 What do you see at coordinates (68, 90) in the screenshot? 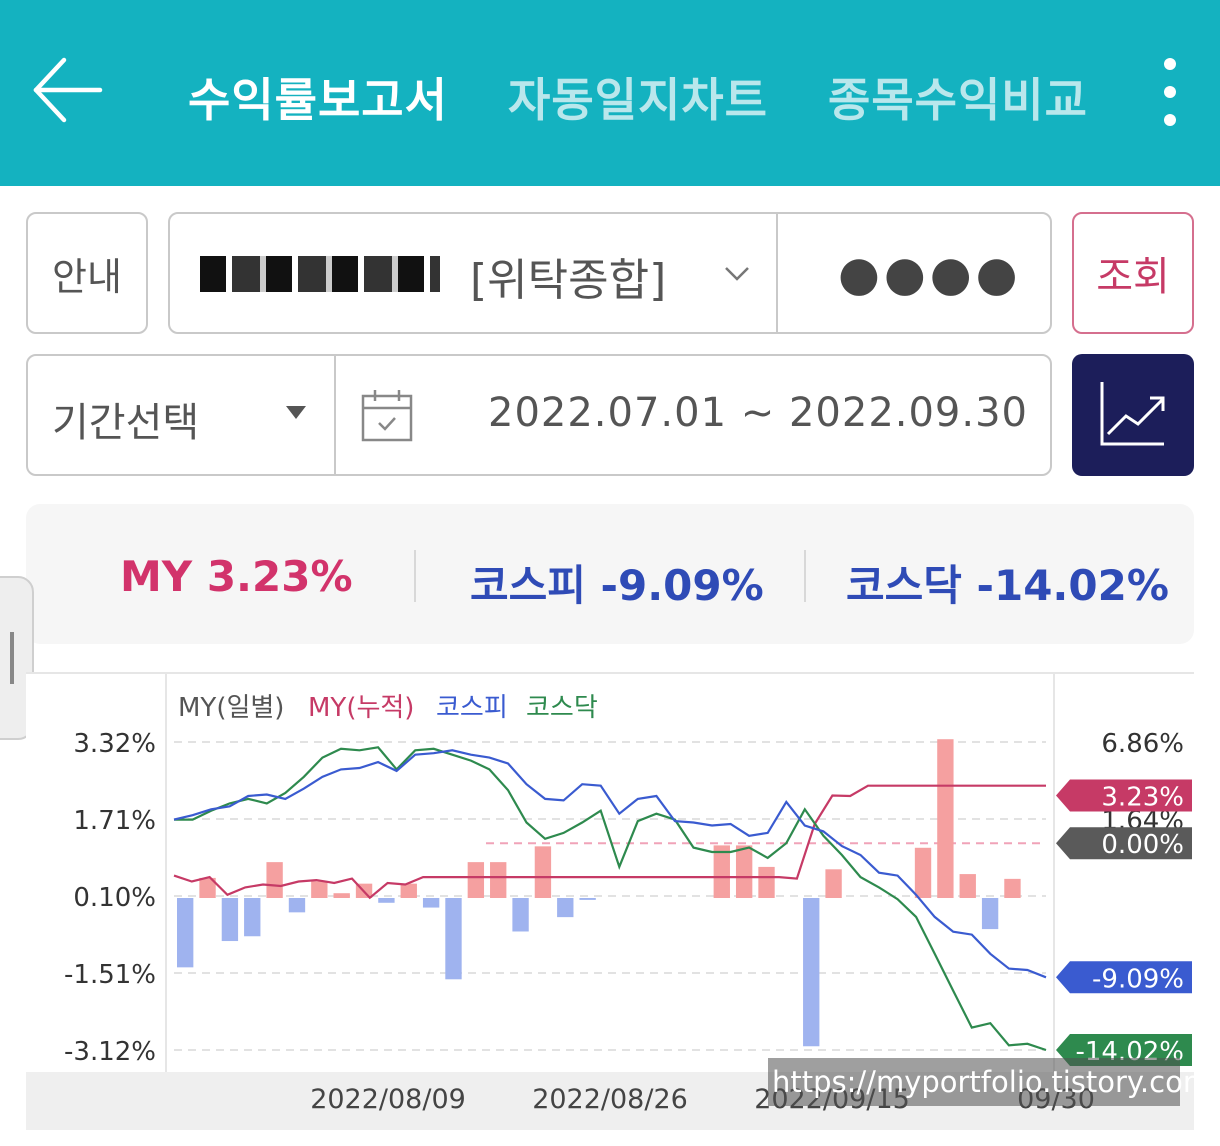
I see `back-arrow-icon` at bounding box center [68, 90].